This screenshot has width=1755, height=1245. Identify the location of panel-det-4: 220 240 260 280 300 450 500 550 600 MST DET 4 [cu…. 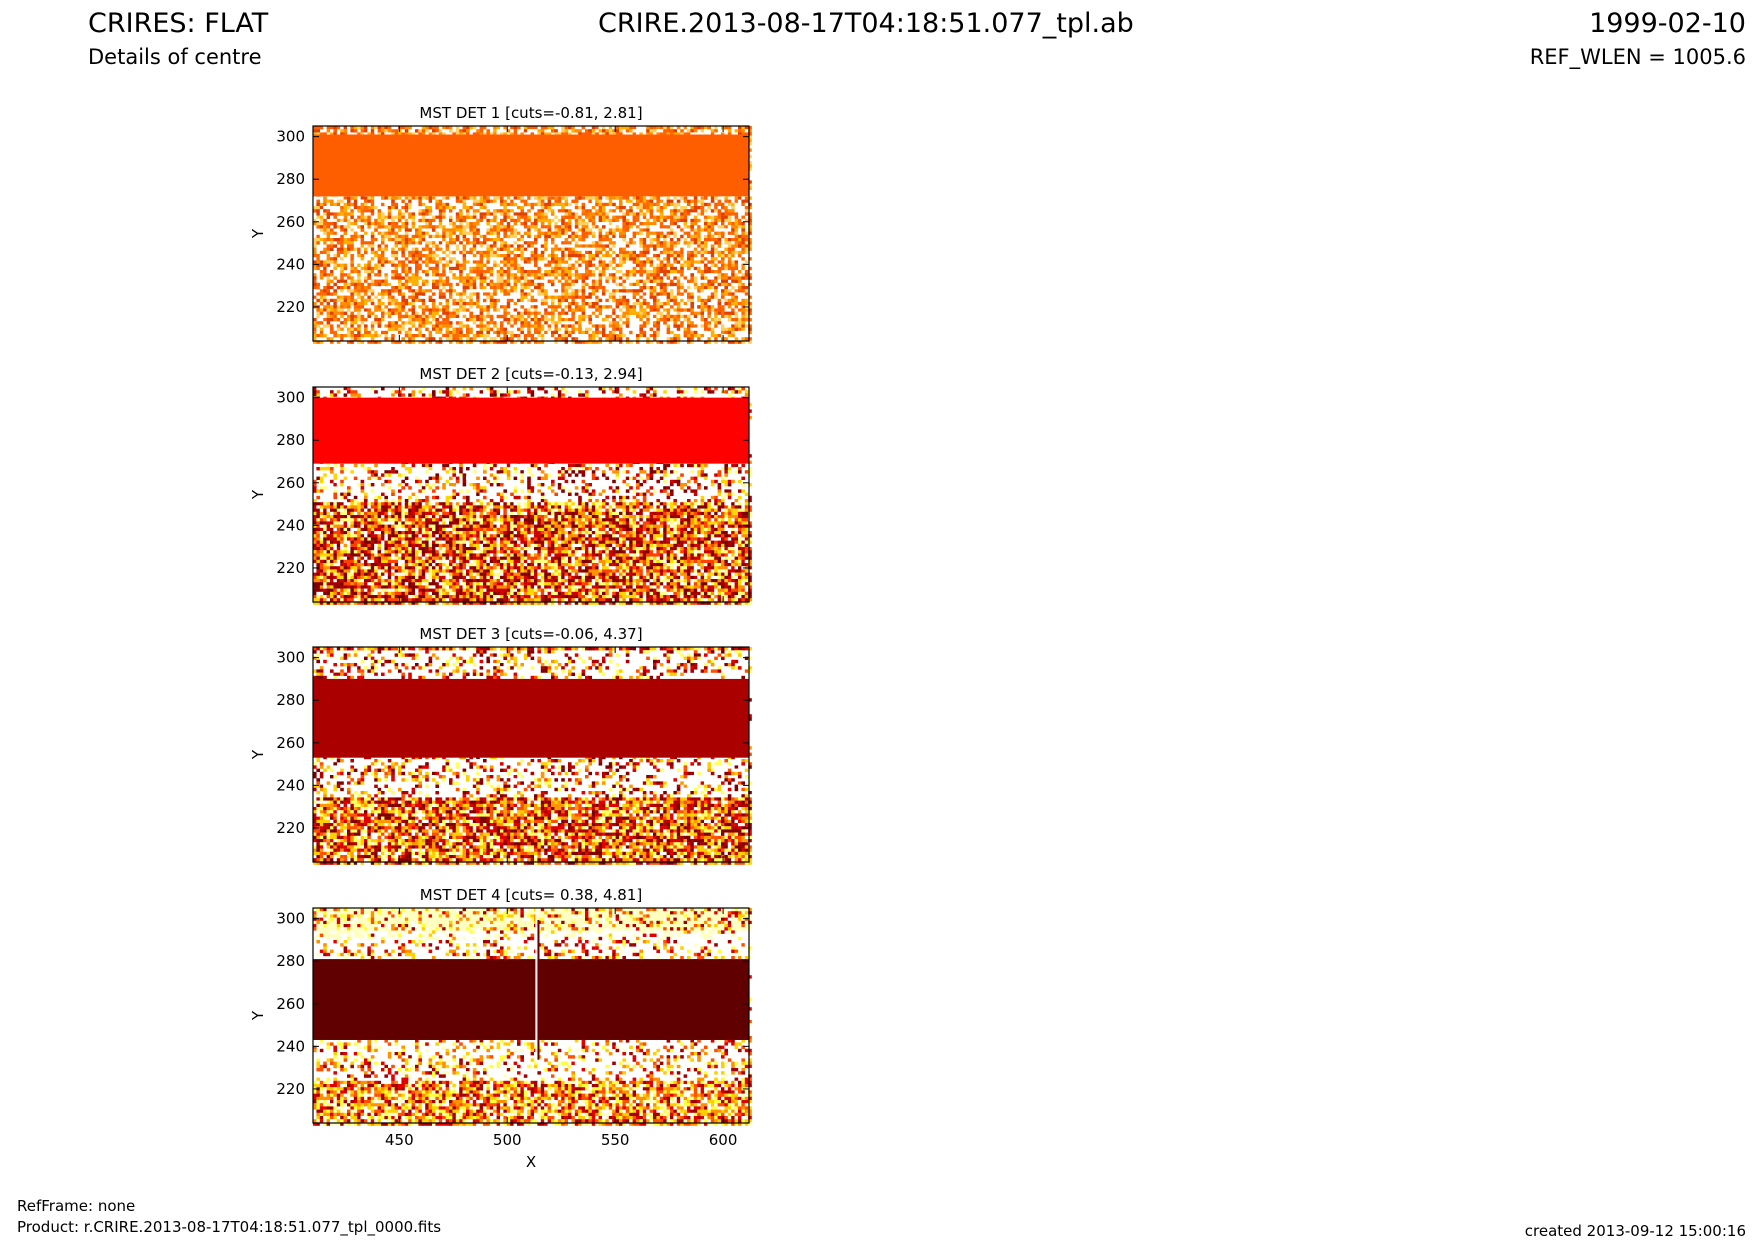
(500, 1028).